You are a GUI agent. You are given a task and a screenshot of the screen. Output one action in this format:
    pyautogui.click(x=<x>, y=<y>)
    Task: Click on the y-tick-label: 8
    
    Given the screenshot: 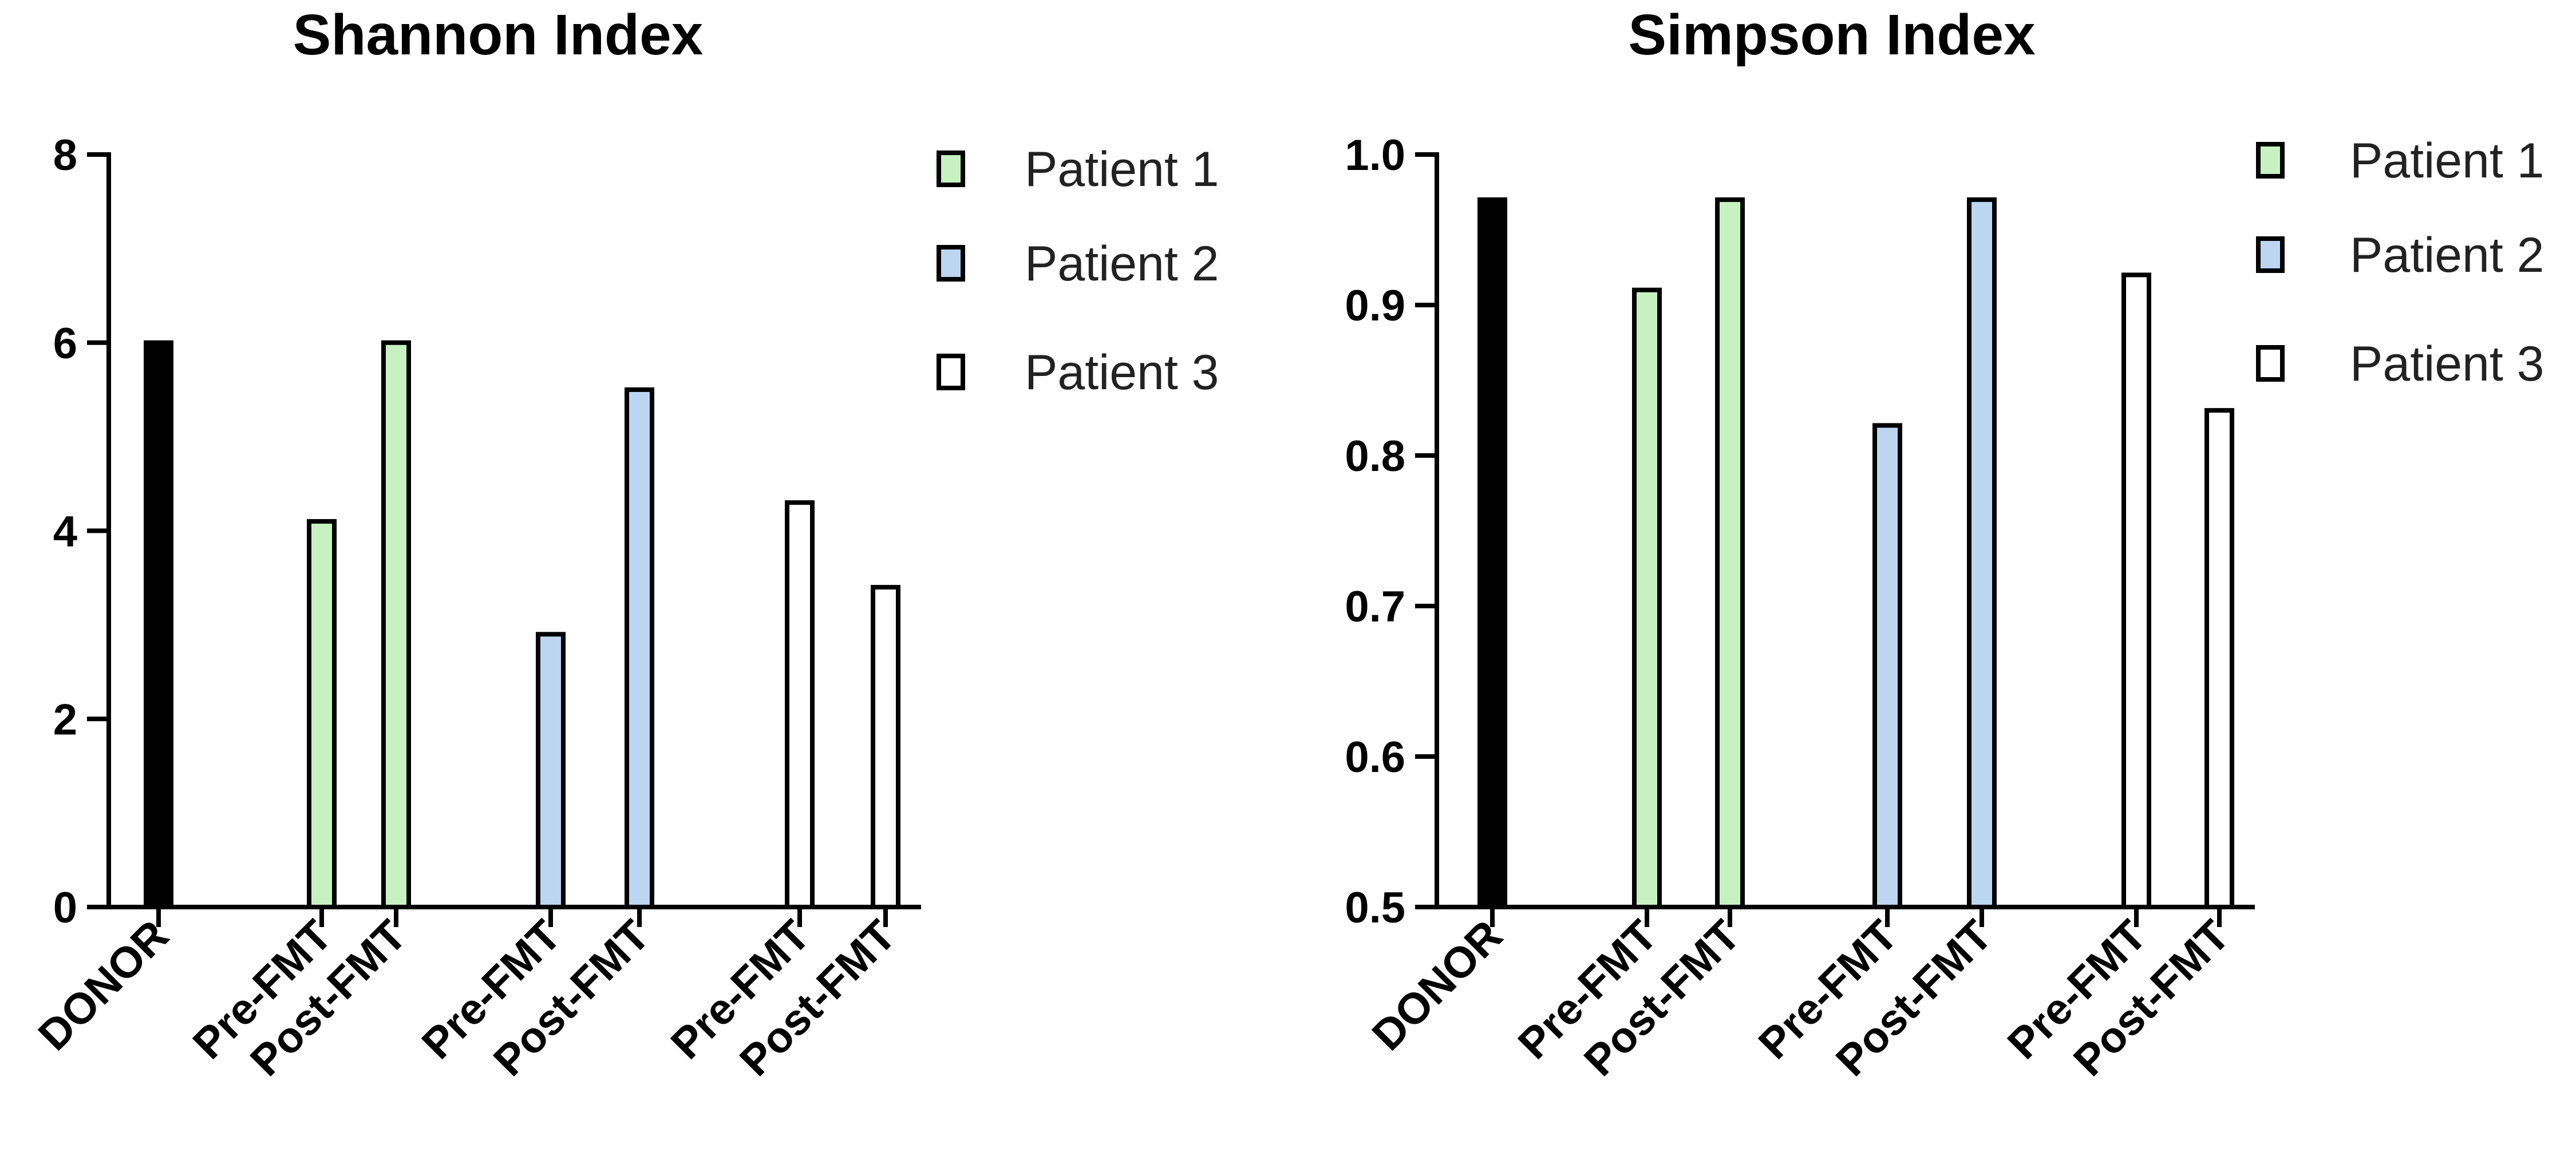 What is the action you would take?
    pyautogui.click(x=65, y=155)
    